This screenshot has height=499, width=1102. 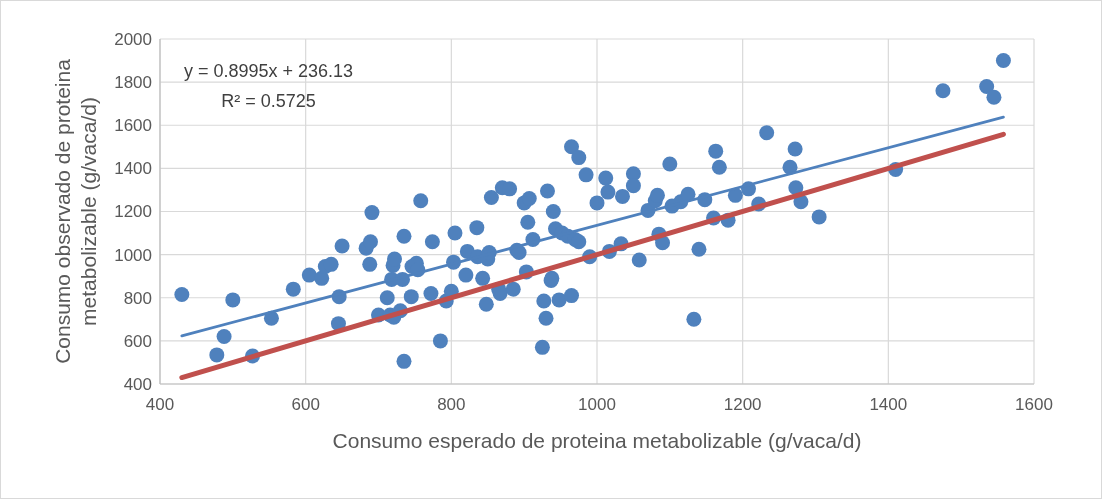 What do you see at coordinates (888, 404) in the screenshot?
I see `x-tick-label: 1400` at bounding box center [888, 404].